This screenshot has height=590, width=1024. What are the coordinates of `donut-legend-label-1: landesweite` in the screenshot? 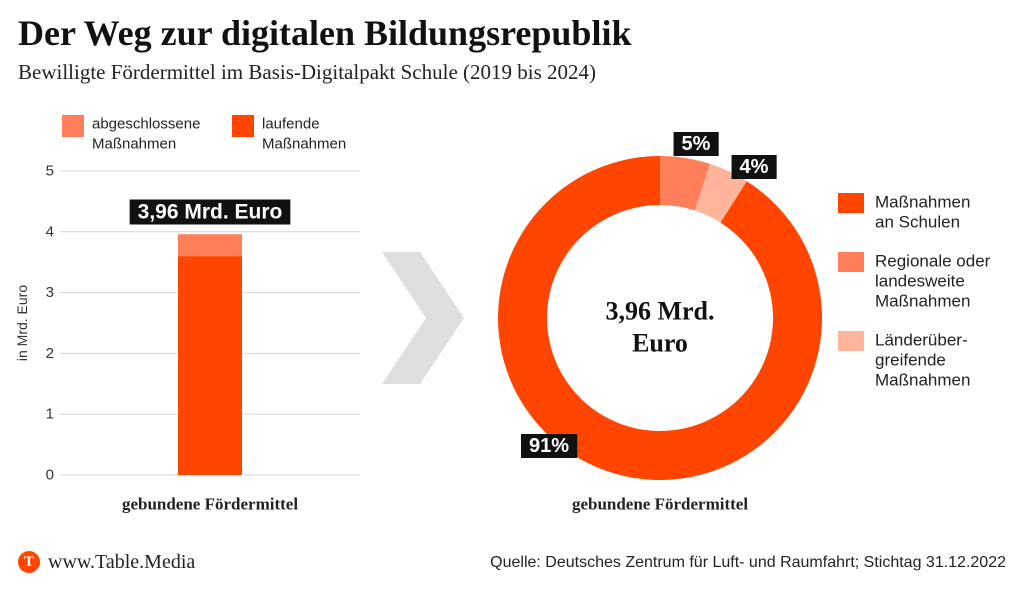 It's located at (920, 281).